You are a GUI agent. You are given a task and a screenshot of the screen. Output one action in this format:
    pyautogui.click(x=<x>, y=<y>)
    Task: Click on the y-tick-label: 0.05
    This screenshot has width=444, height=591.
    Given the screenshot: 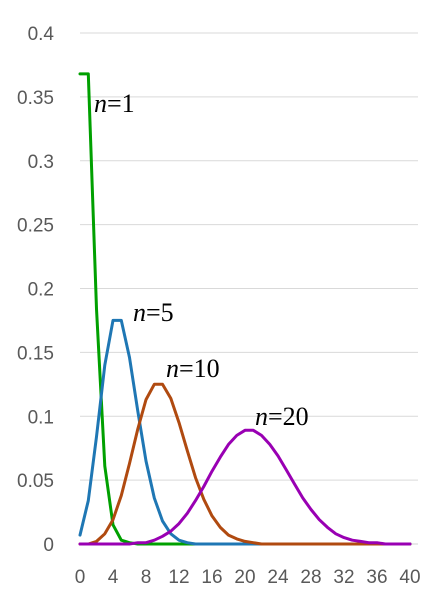 What is the action you would take?
    pyautogui.click(x=35, y=481)
    